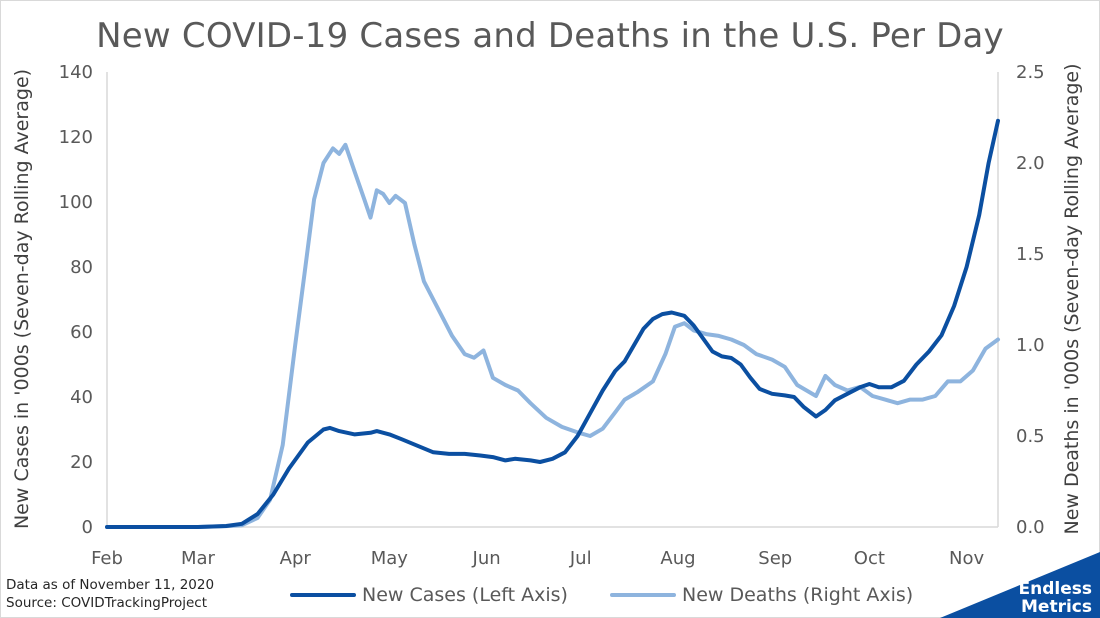  I want to click on right-y-tick-label: 0.0, so click(1030, 527).